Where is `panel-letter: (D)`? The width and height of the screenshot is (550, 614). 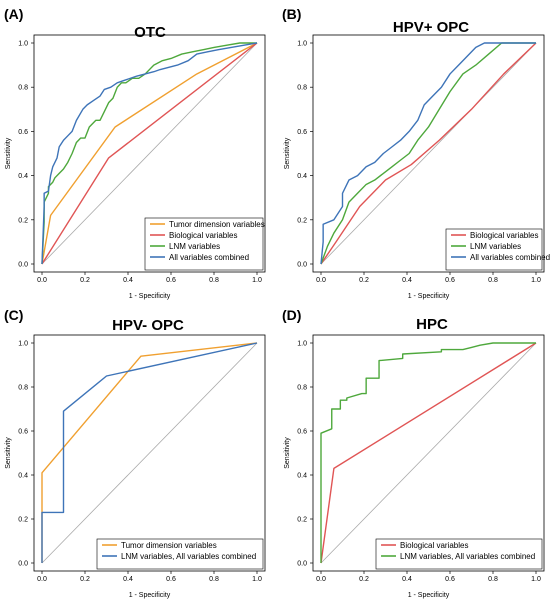
panel-letter: (D) is located at coordinates (291, 315).